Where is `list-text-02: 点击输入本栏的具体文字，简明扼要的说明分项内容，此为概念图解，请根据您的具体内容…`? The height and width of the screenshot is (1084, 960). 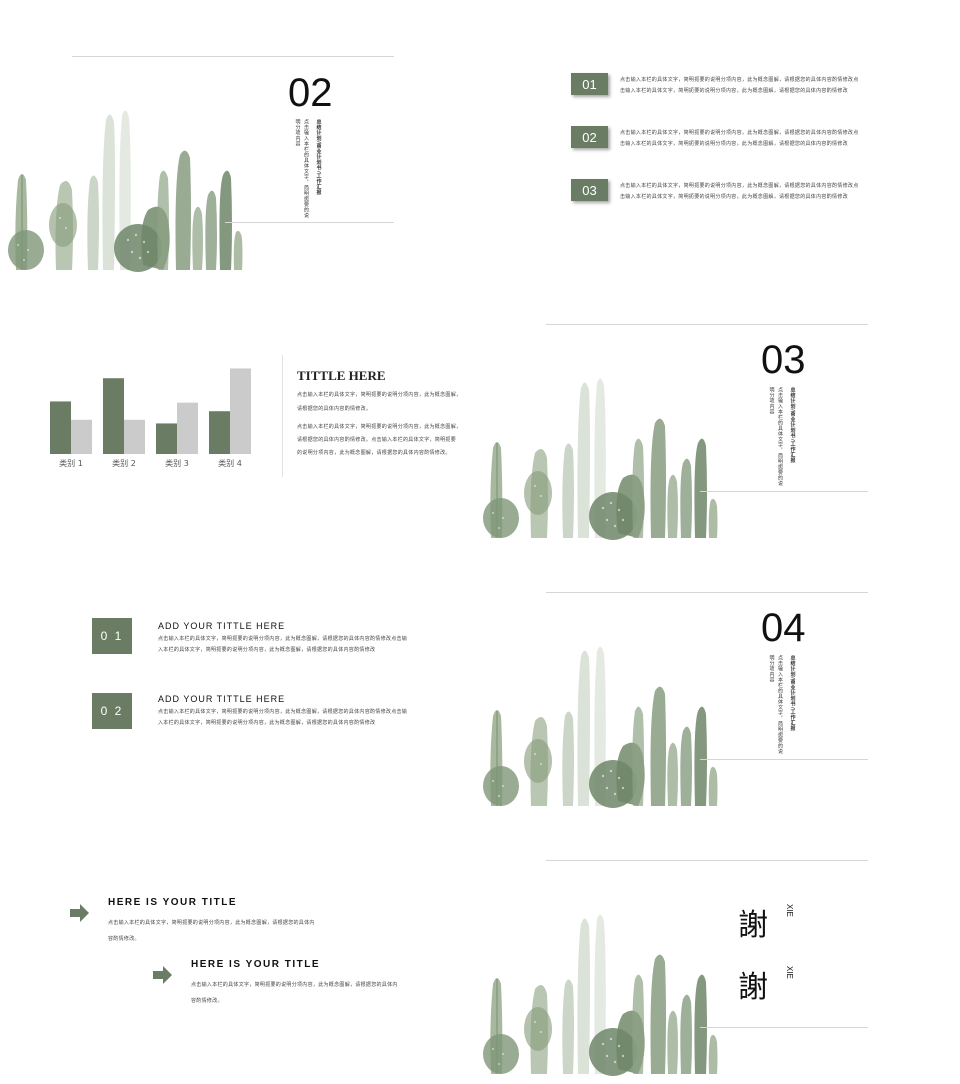
list-text-02: 点击输入本栏的具体文字，简明扼要的说明分项内容，此为概念图解，请根据您的具体内容… is located at coordinates (739, 138).